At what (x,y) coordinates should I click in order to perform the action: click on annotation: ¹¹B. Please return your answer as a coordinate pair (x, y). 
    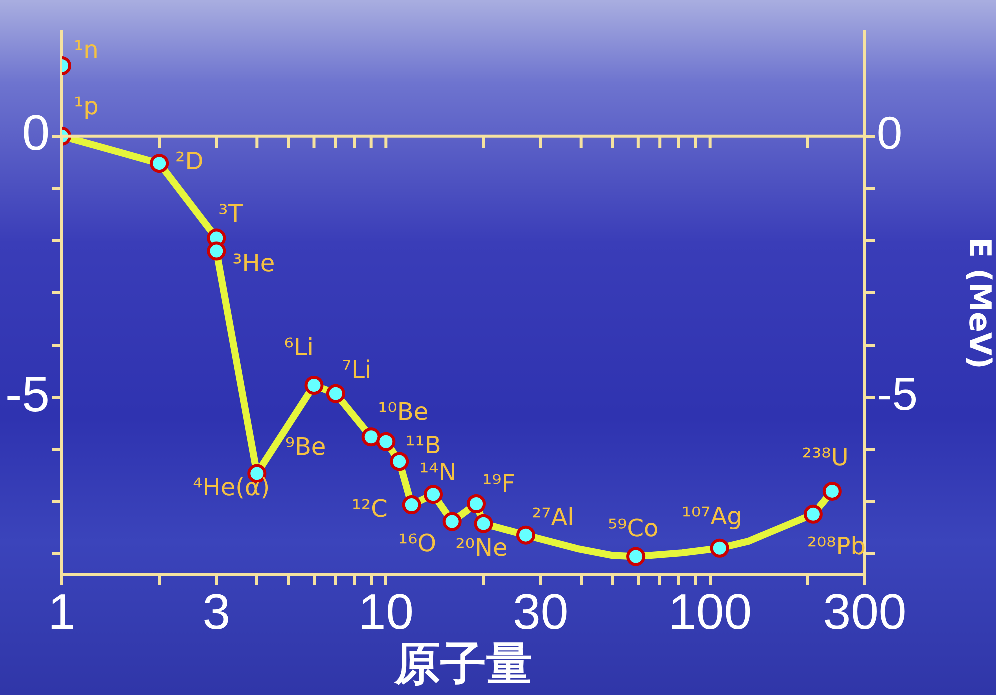
    Looking at the image, I should click on (424, 446).